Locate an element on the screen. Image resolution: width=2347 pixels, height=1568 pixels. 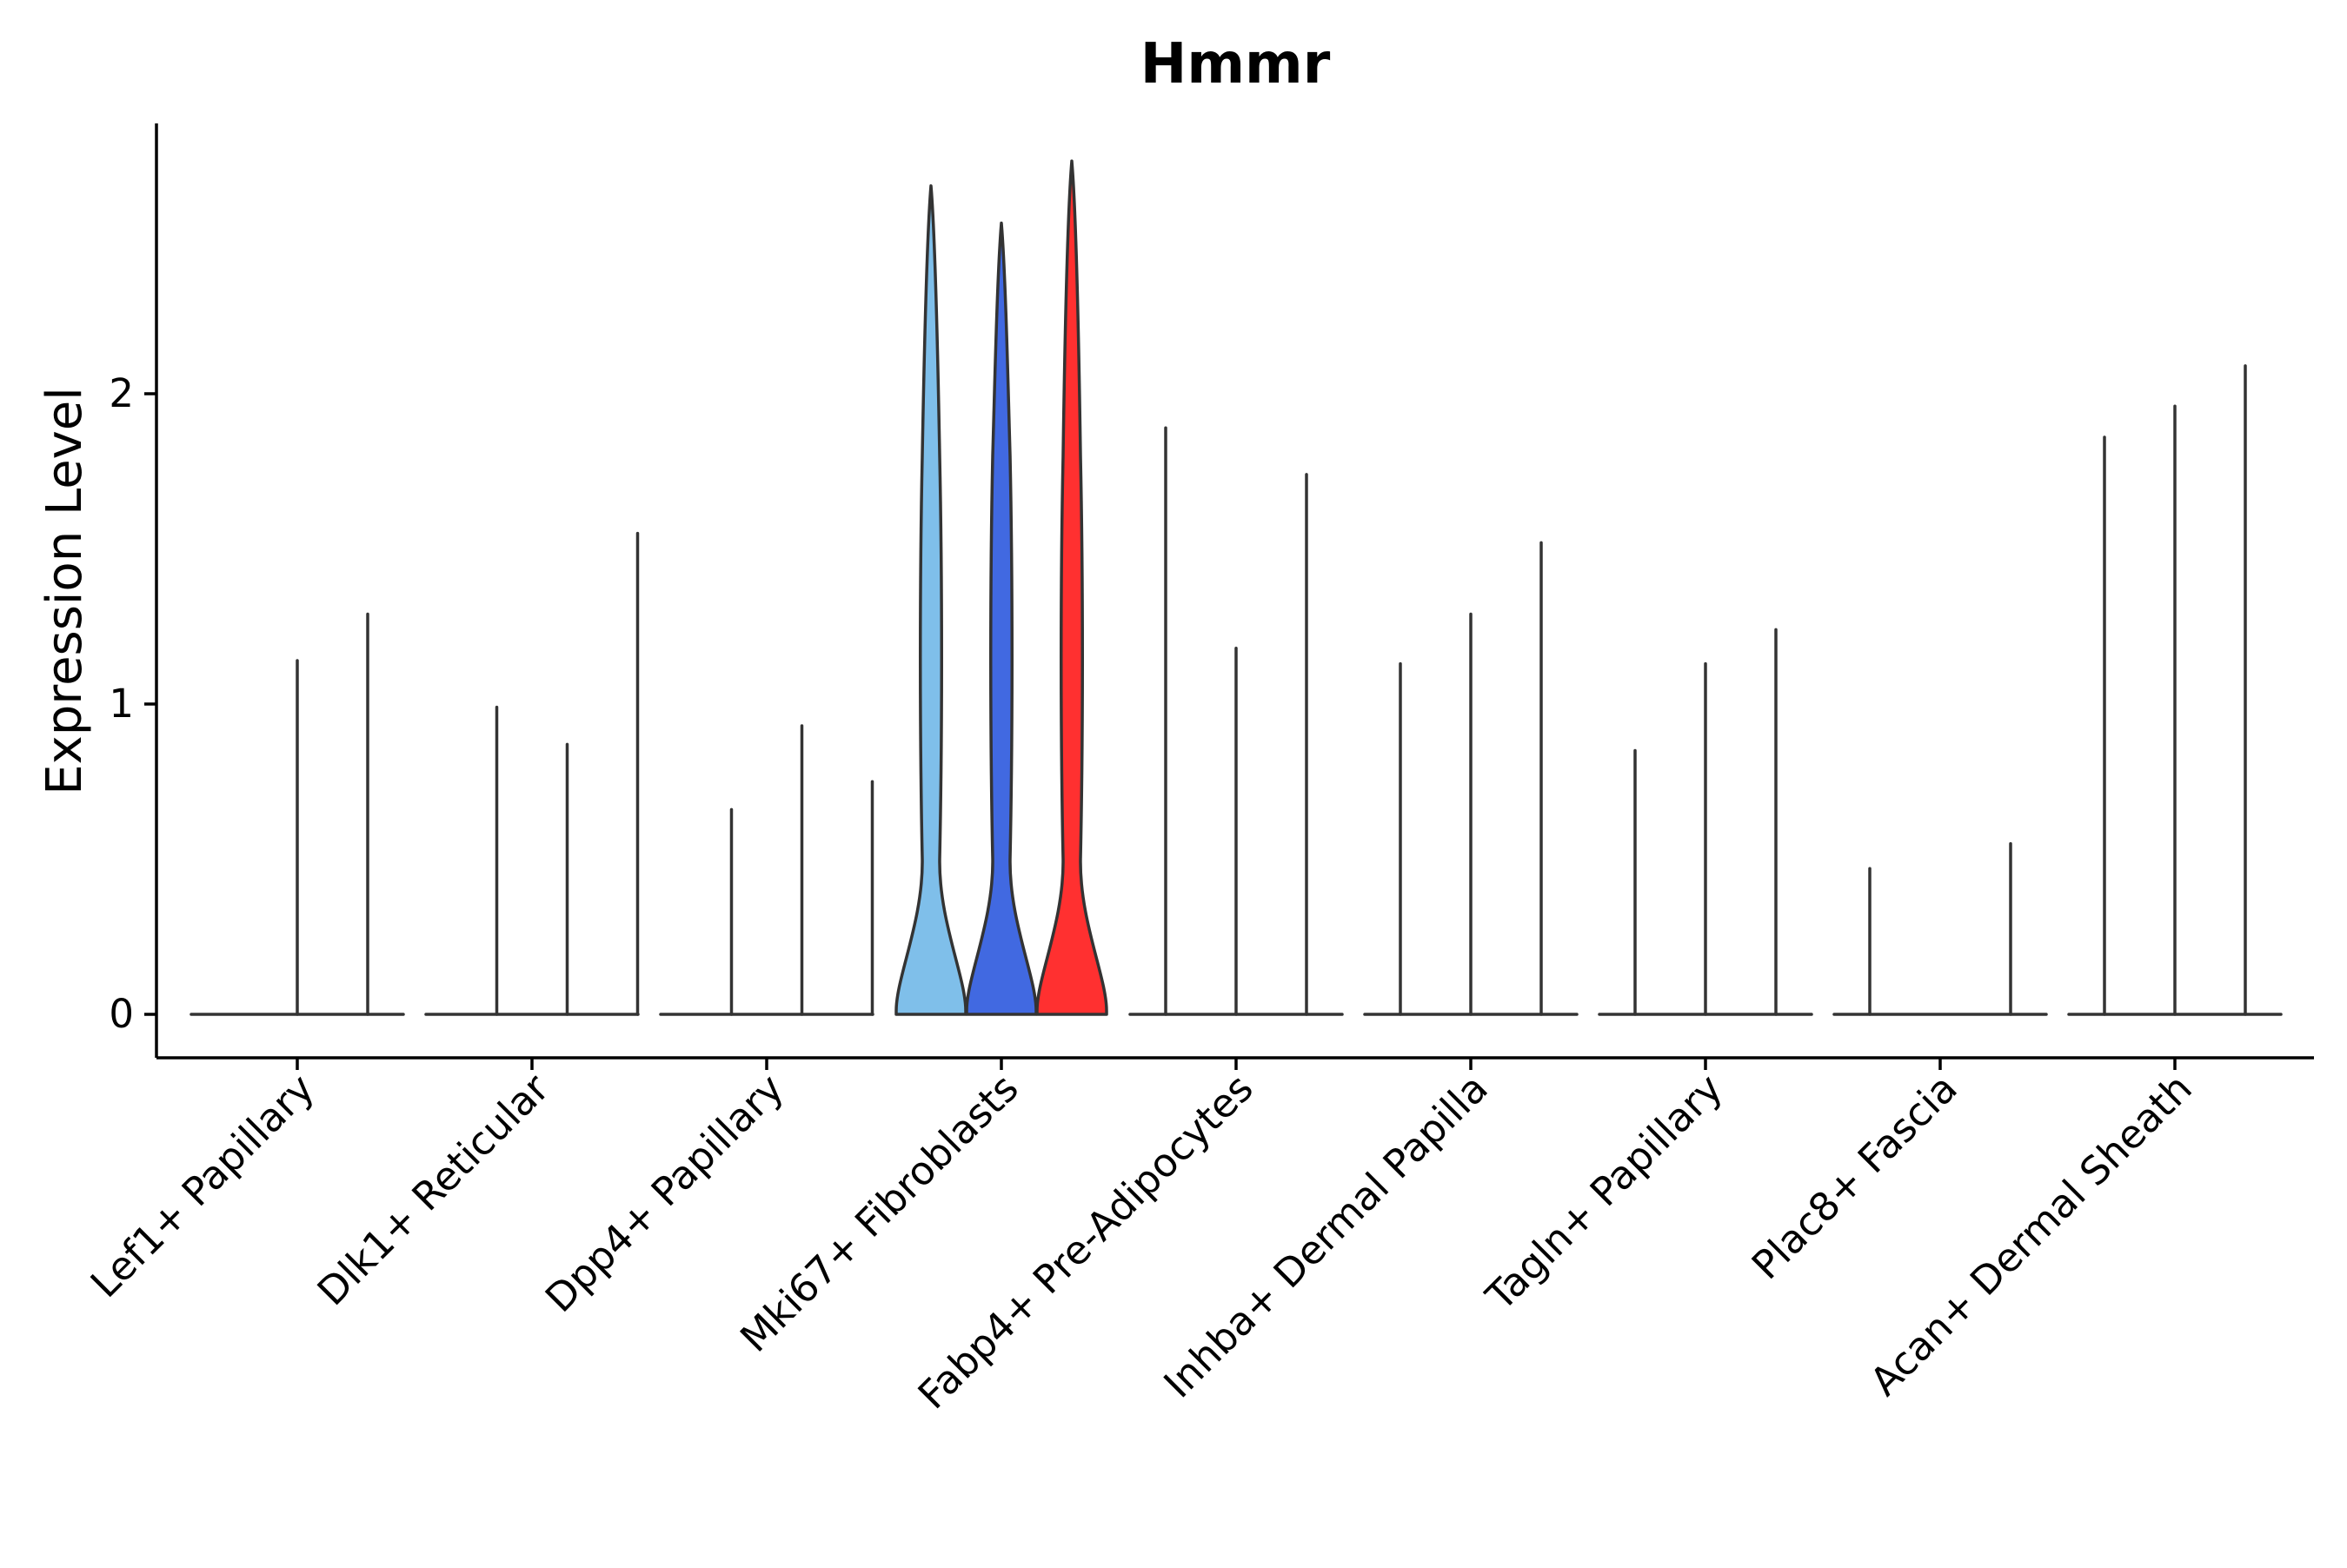
y-tick-label: 2 is located at coordinates (121, 393).